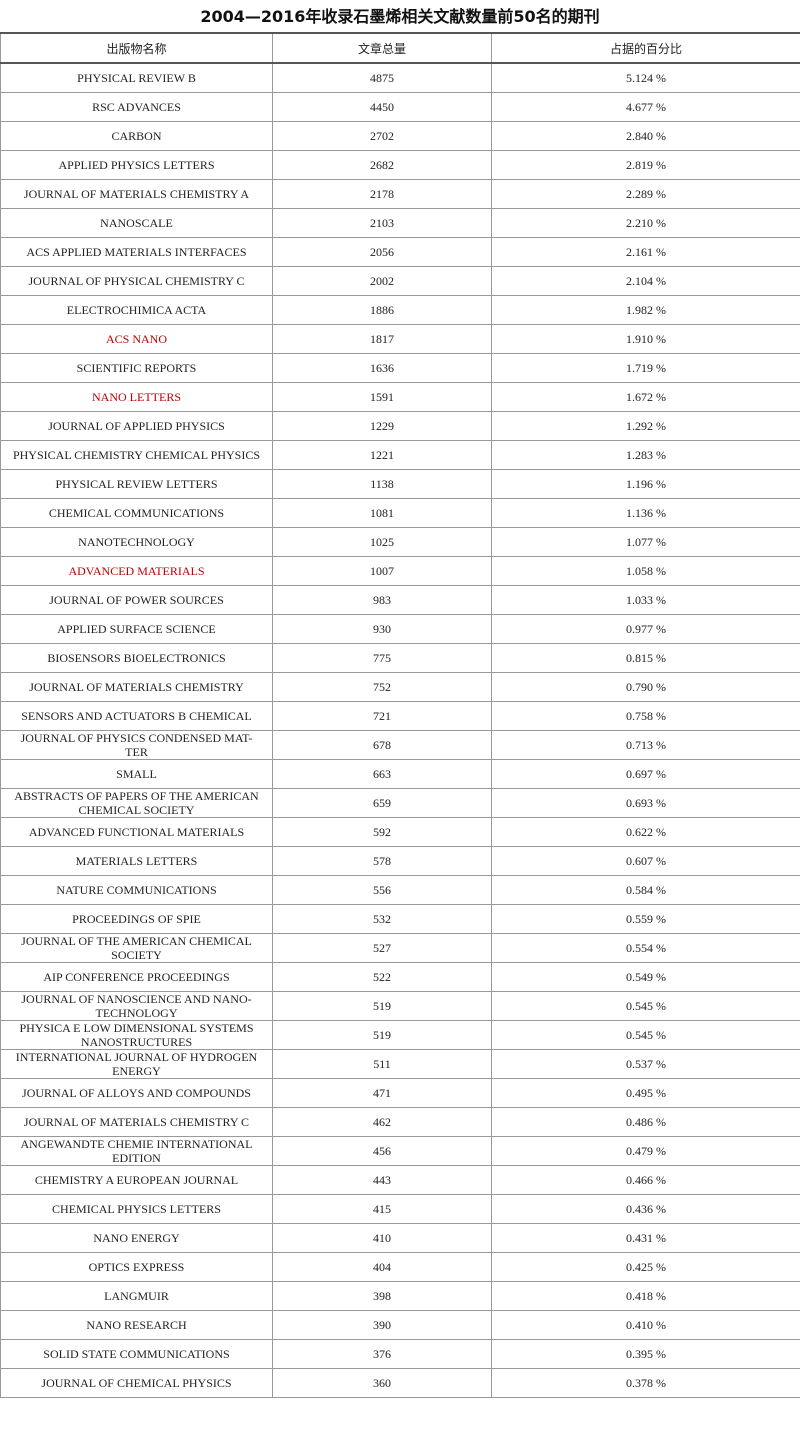 This screenshot has width=800, height=1441. What do you see at coordinates (136, 1238) in the screenshot?
I see `journal-name: NANO ENERGY` at bounding box center [136, 1238].